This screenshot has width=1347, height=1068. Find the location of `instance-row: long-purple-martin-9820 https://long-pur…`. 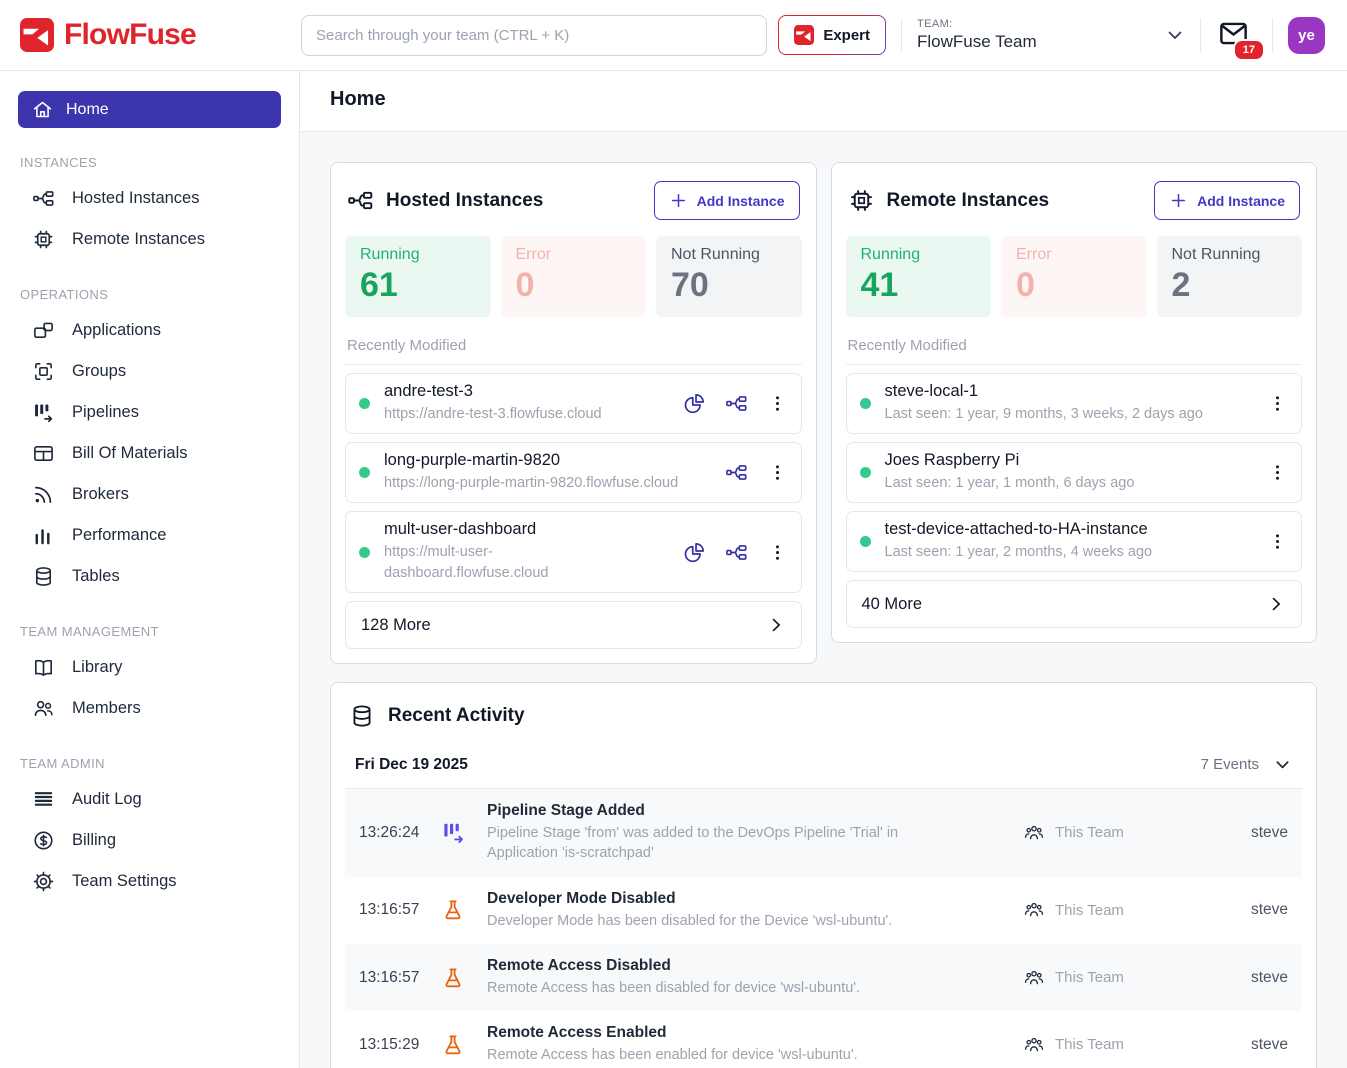

instance-row: long-purple-martin-9820 https://long-pur… is located at coordinates (573, 473).